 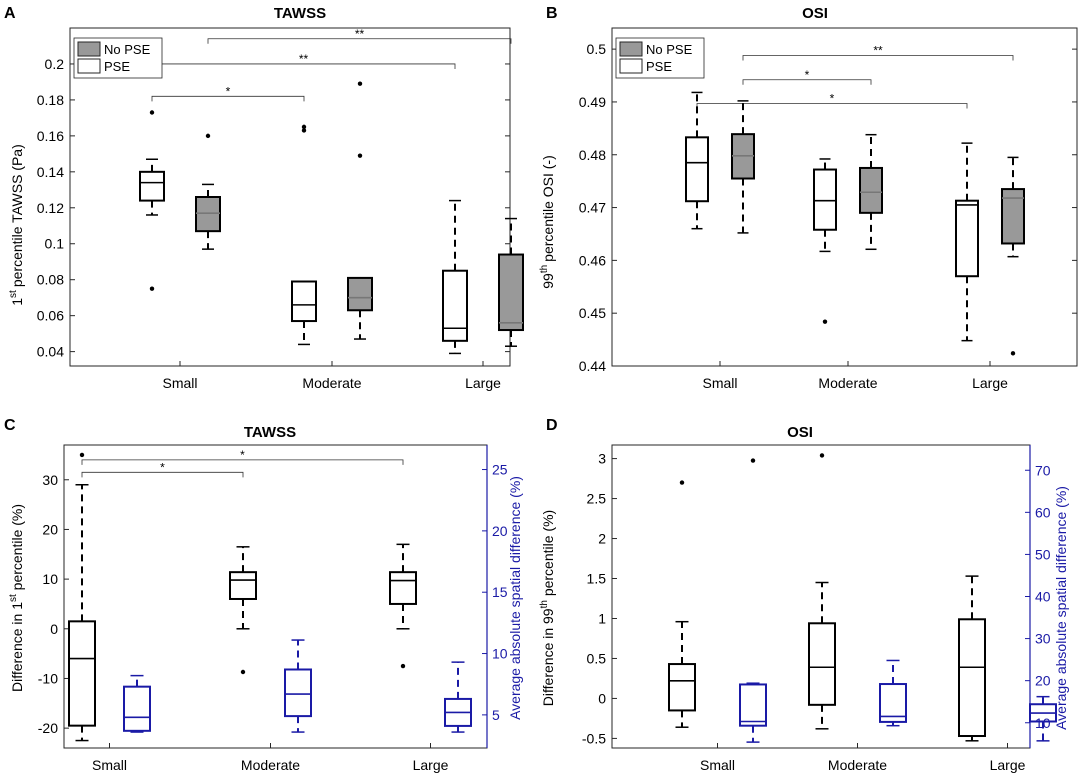 What do you see at coordinates (669, 49) in the screenshot?
I see `legend-label: No PSE` at bounding box center [669, 49].